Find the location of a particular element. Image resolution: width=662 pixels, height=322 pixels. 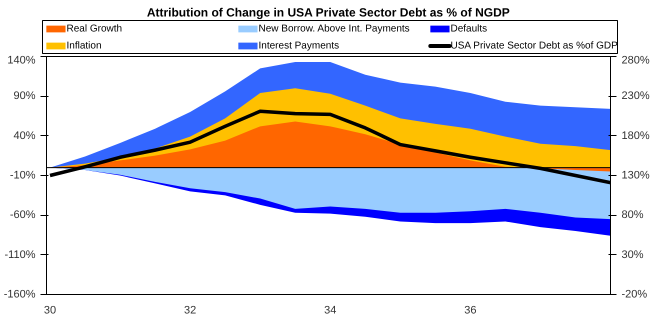

y-tick-label: -10% is located at coordinates (23, 176).